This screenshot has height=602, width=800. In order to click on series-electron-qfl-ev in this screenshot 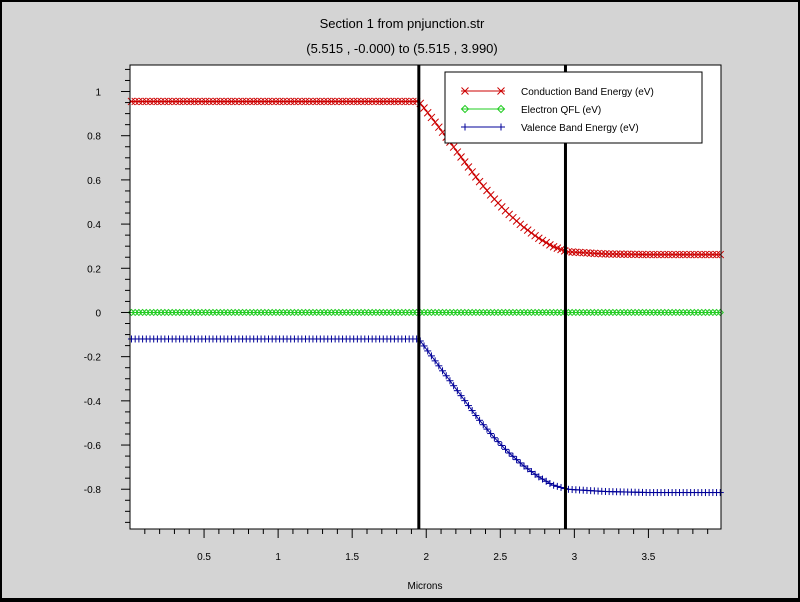, I will do `click(425, 312)`.